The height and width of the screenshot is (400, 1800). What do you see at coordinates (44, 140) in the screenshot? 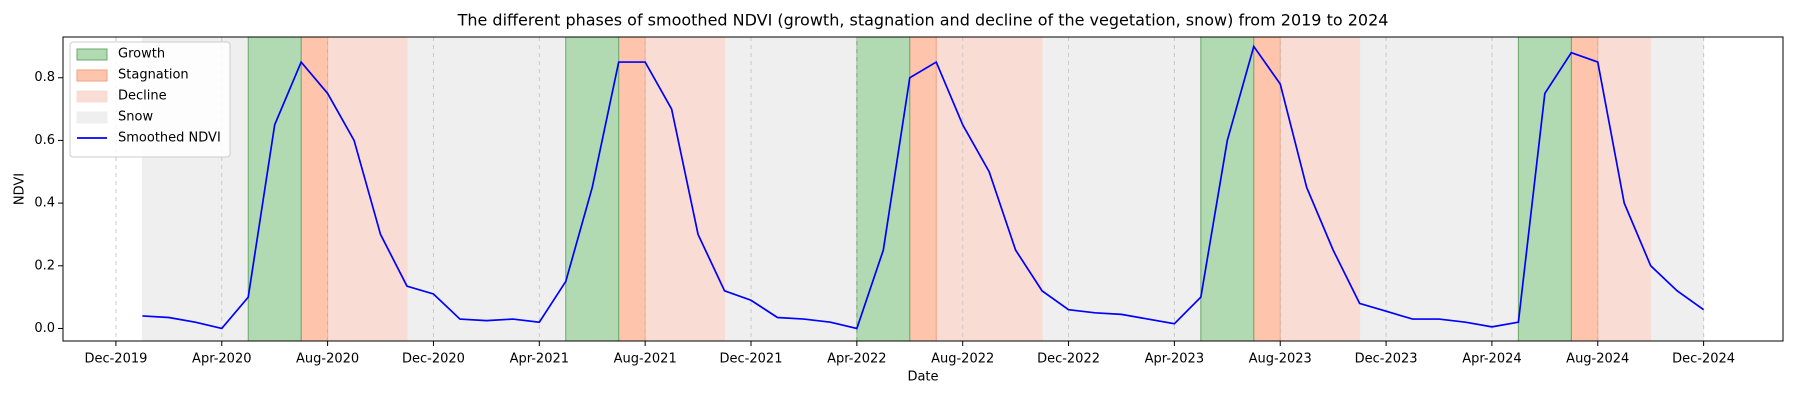
I see `y-tick-label: 0.6` at bounding box center [44, 140].